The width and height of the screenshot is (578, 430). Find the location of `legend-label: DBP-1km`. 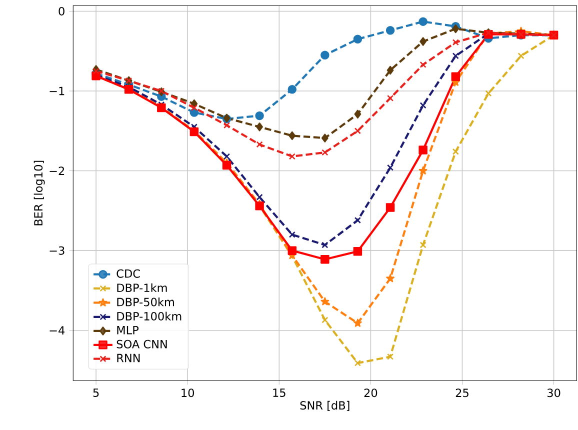

legend-label: DBP-1km is located at coordinates (142, 287).